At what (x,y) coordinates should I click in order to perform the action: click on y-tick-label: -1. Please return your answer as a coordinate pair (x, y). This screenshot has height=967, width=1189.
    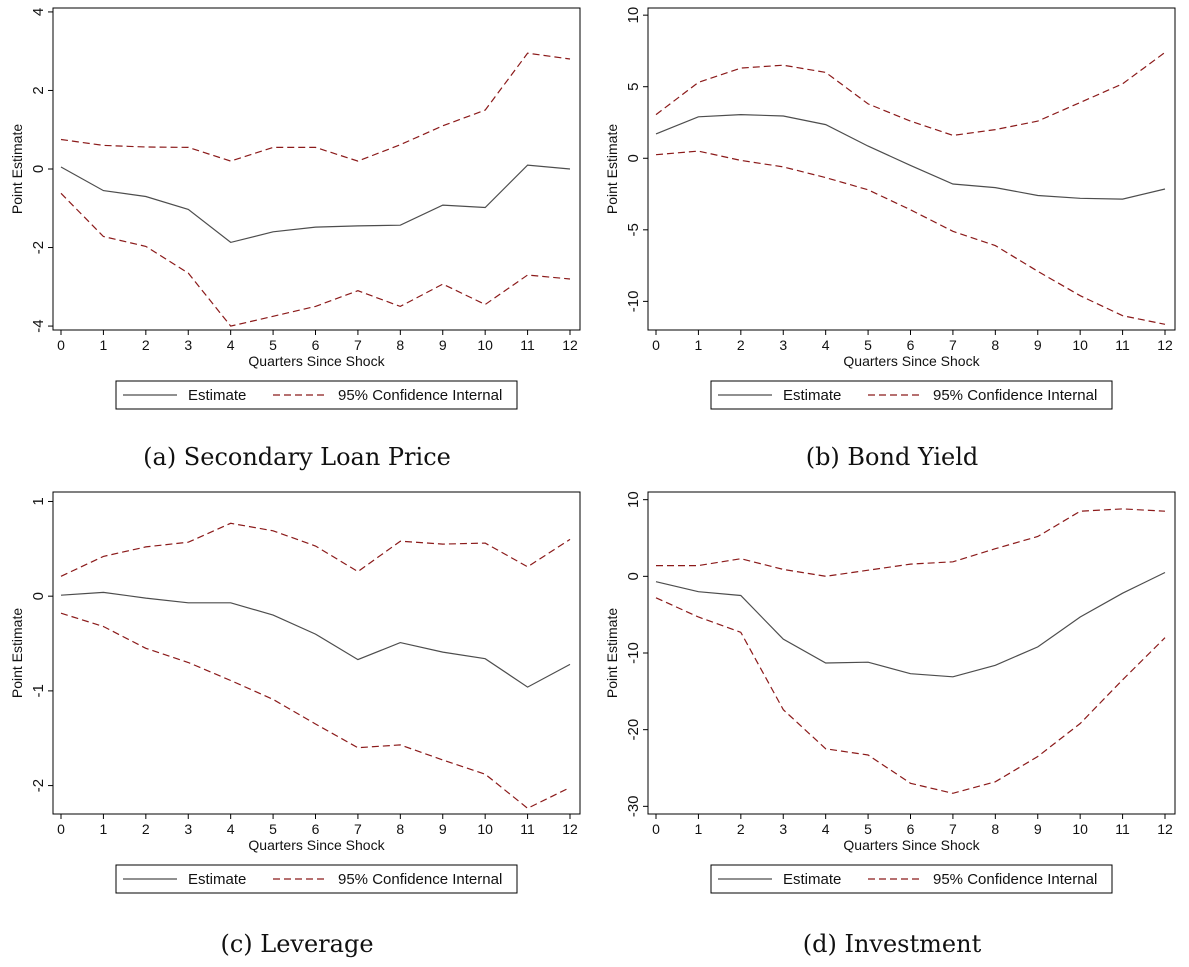
    Looking at the image, I should click on (38, 690).